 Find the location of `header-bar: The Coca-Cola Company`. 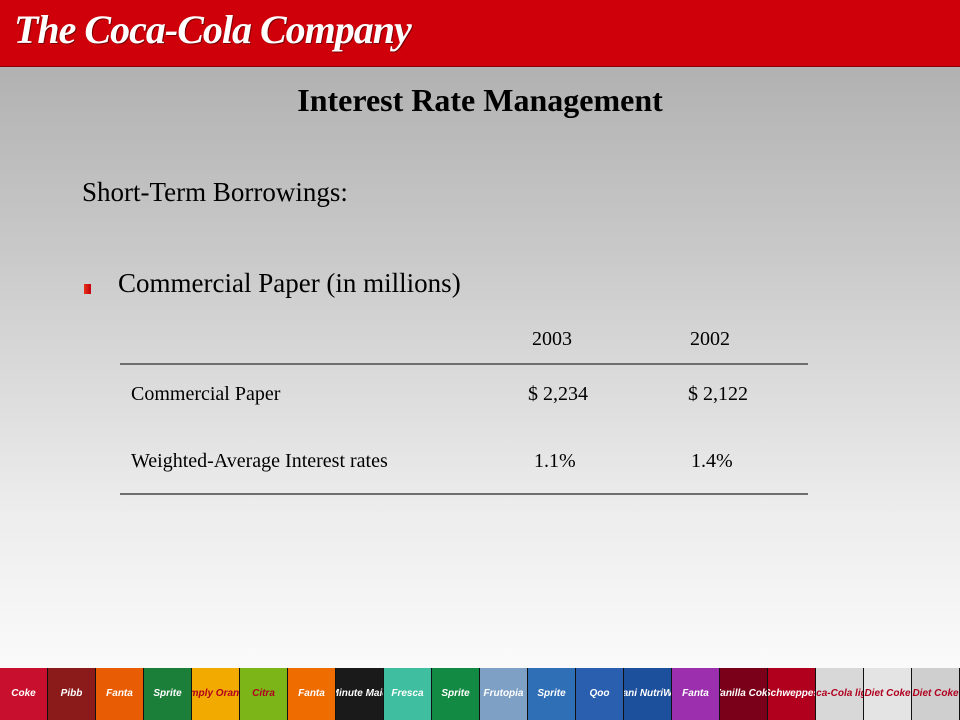

header-bar: The Coca-Cola Company is located at coordinates (480, 33).